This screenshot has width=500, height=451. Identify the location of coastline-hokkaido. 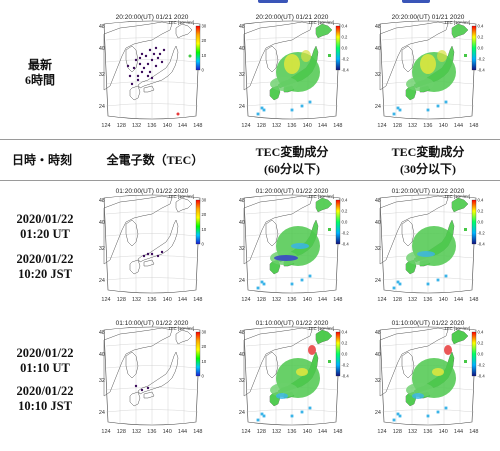
(184, 205).